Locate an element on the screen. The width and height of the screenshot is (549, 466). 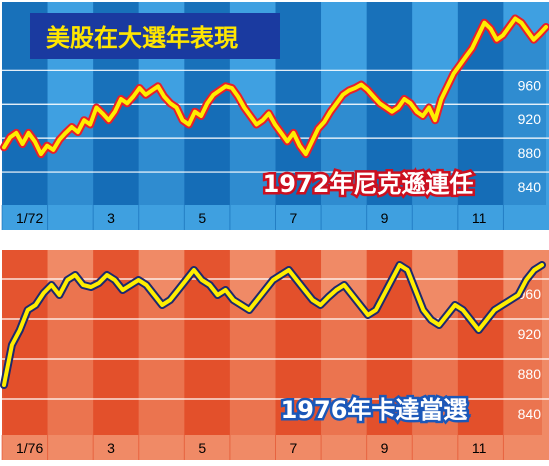
chart-title-group: 美股在大選年表現 is located at coordinates (155, 36).